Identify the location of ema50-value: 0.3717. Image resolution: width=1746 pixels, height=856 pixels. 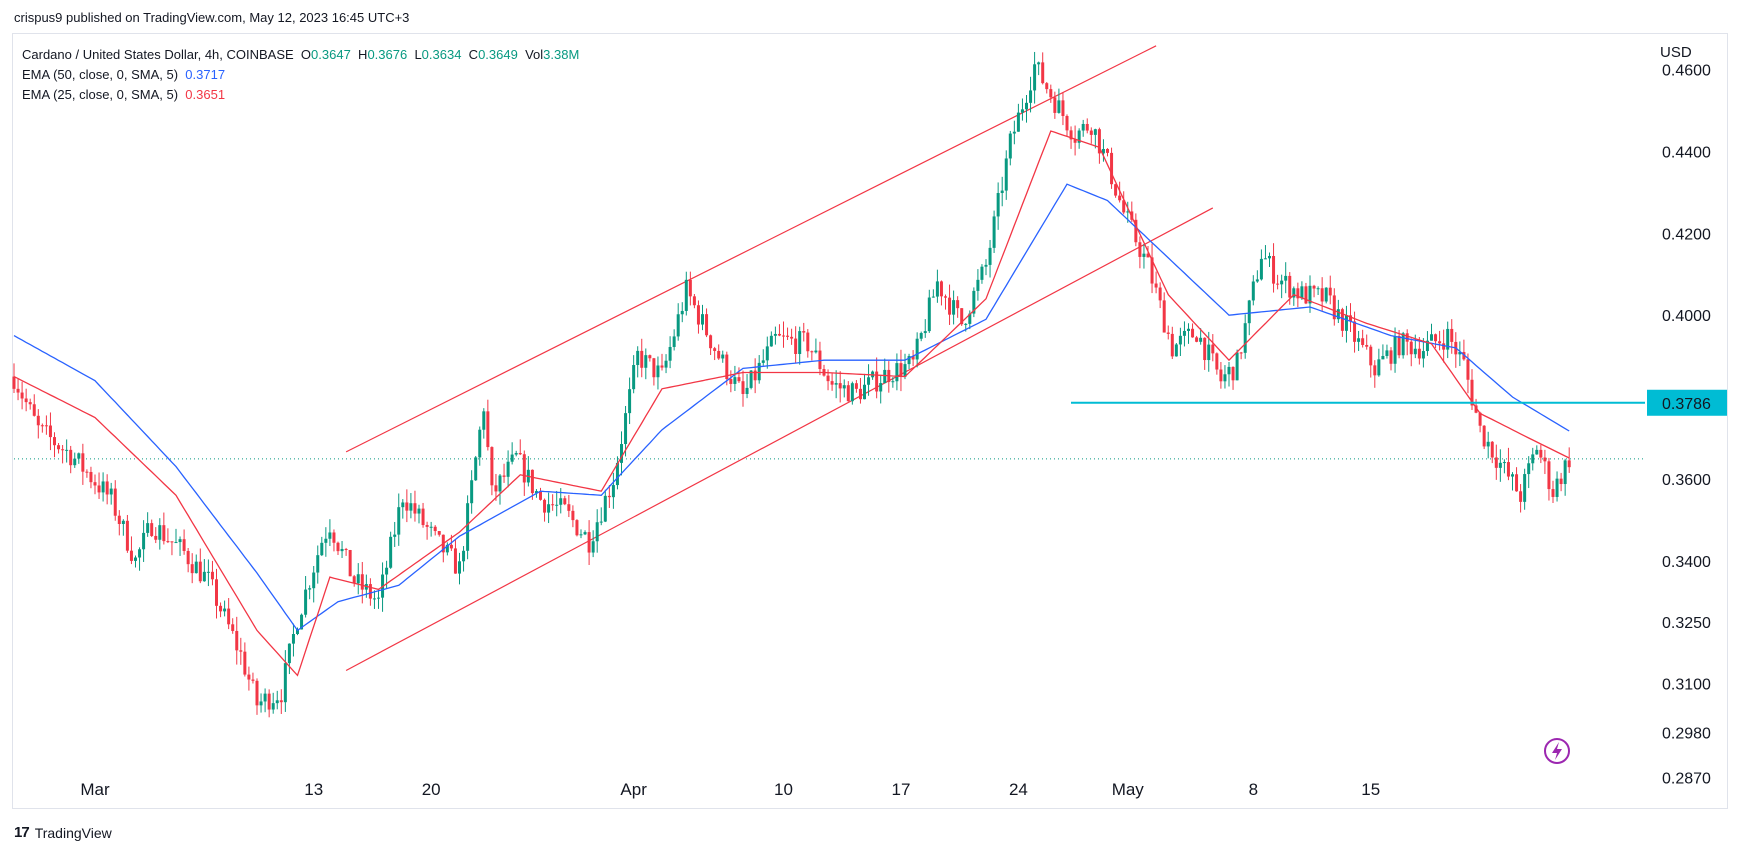
(205, 74).